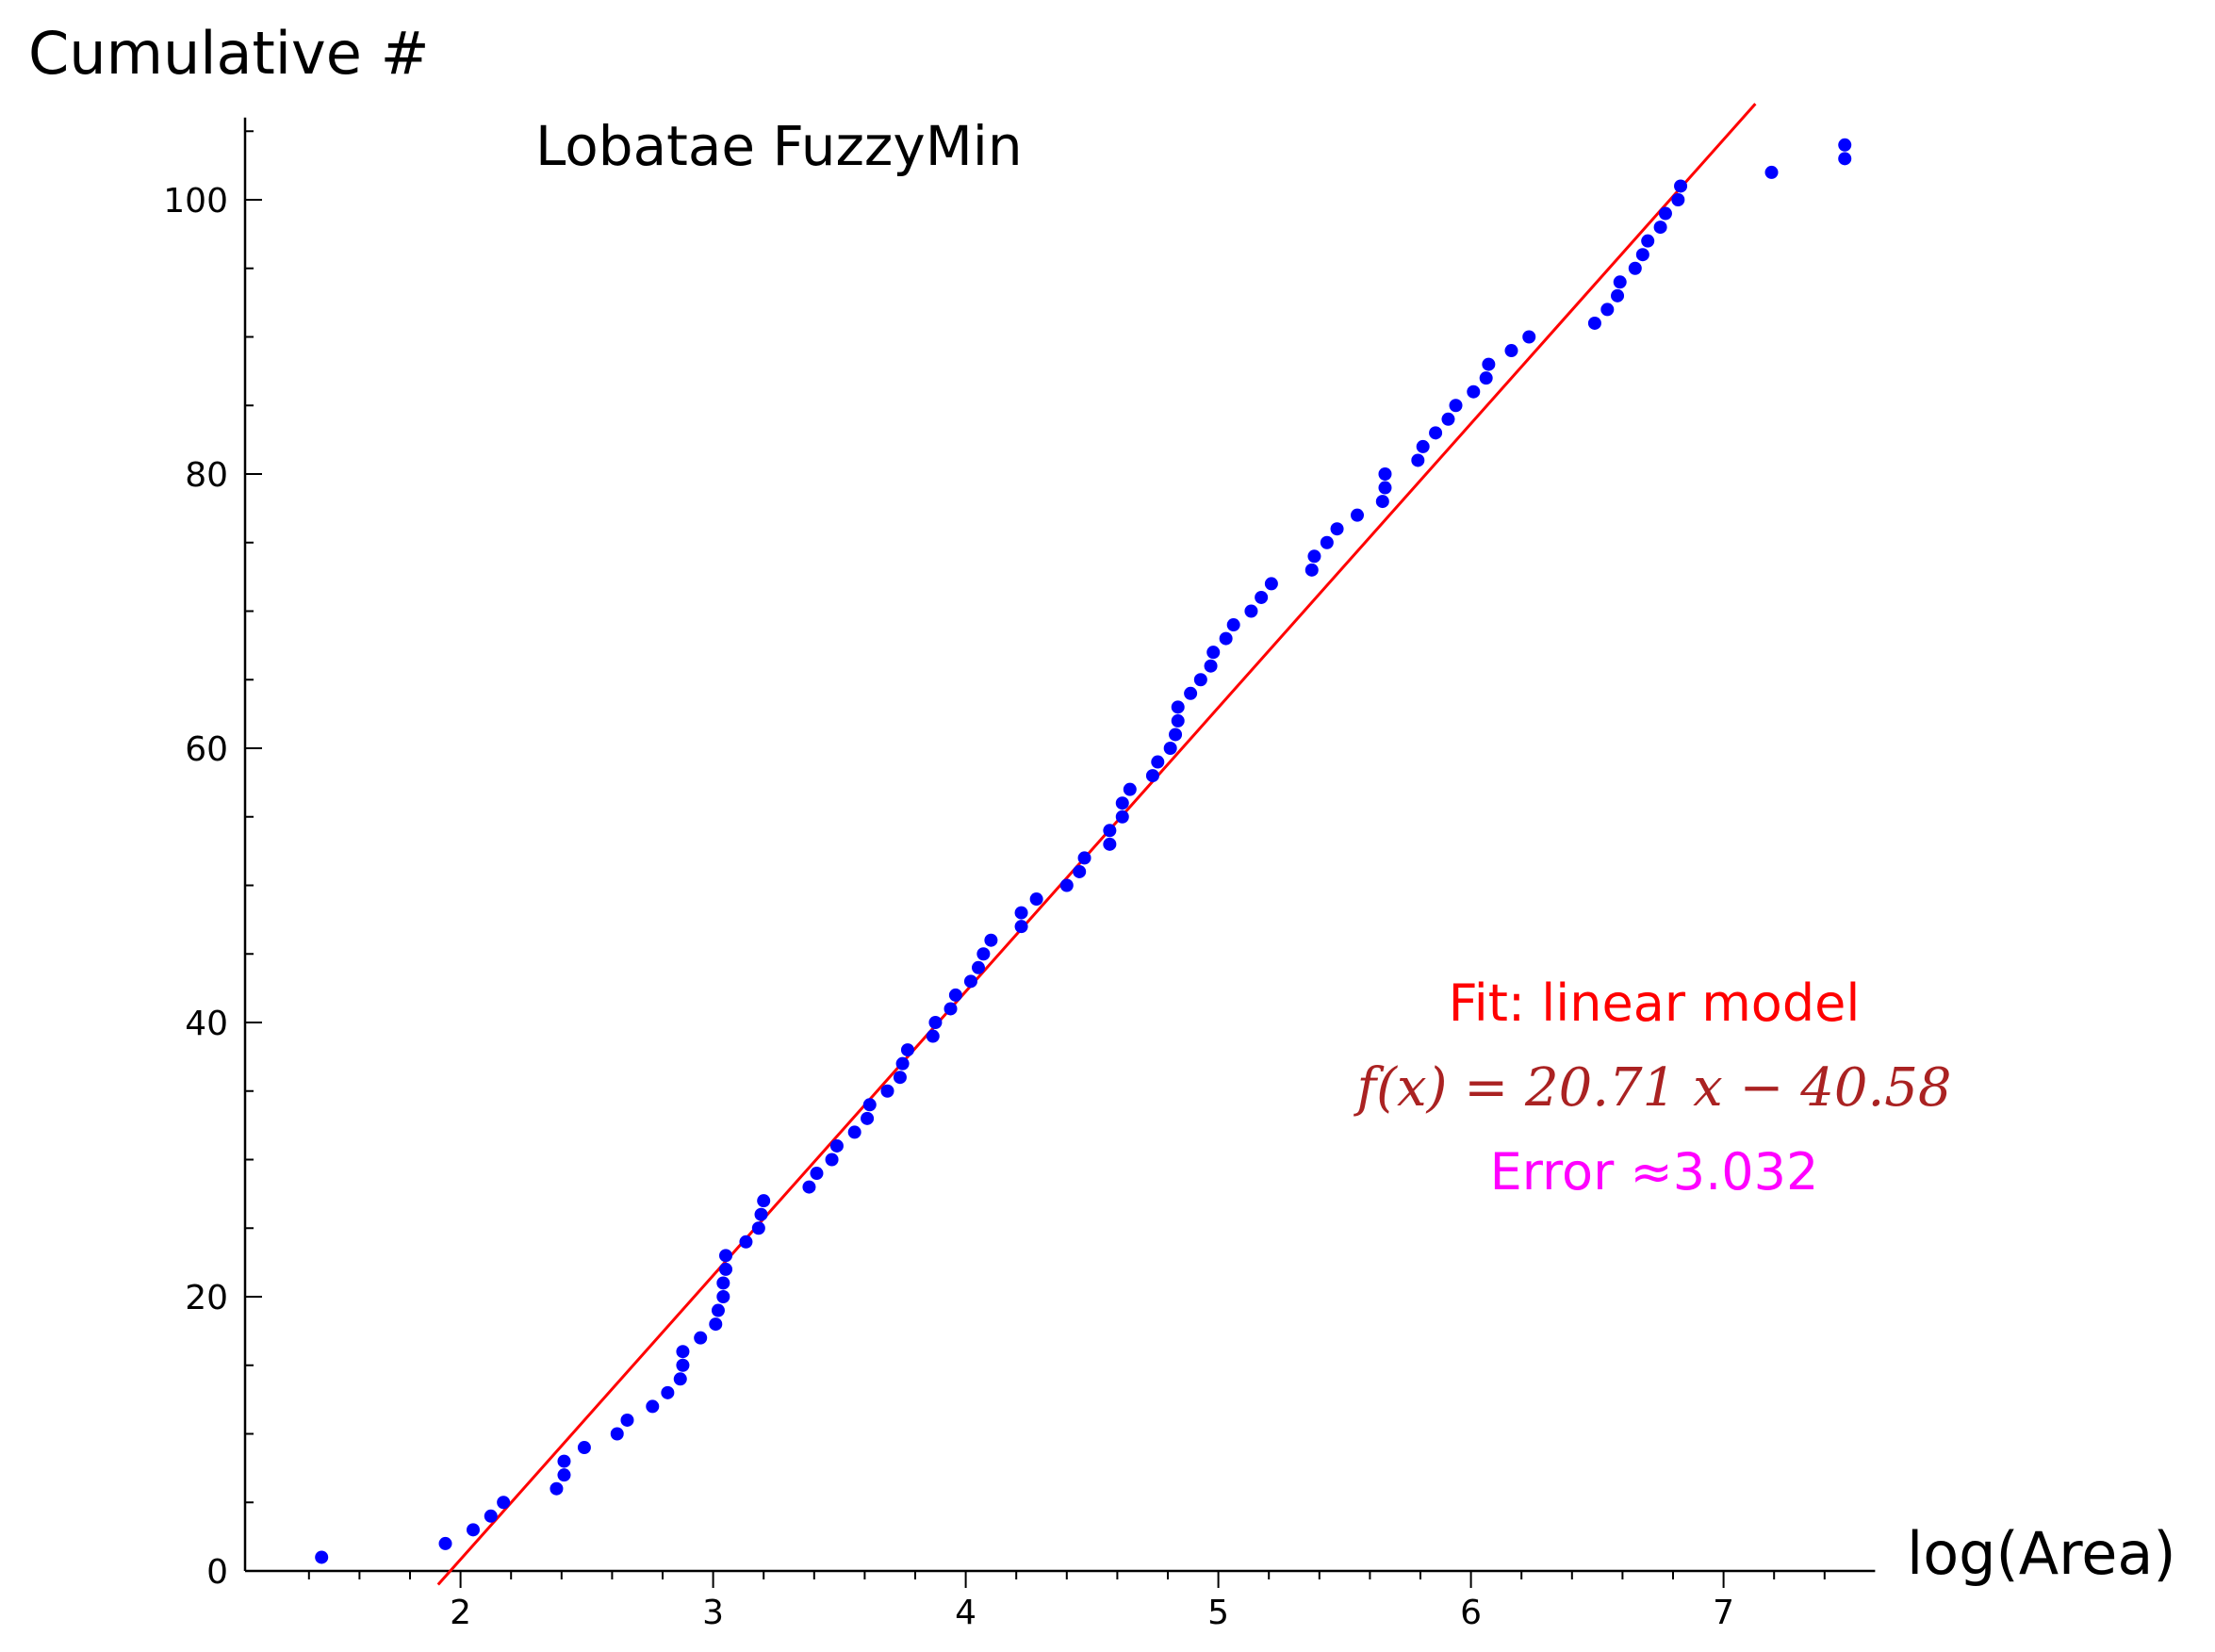 The width and height of the screenshot is (2215, 1652). I want to click on y-tick-label: 40, so click(206, 1024).